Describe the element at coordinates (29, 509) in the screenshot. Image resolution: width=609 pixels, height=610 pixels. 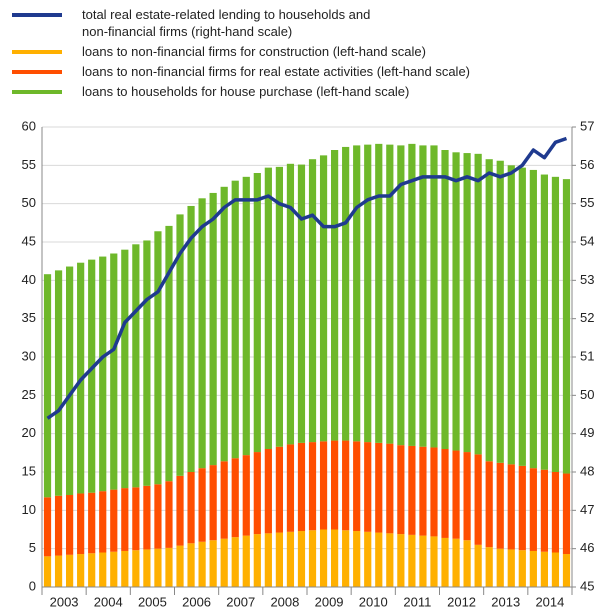
I see `y-tick-label: 10` at that location.